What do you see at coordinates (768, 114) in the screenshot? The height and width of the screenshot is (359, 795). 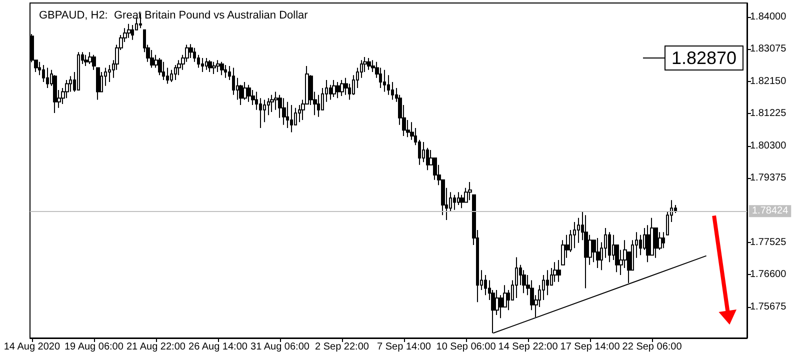 I see `y-tick-label: 1.81225` at bounding box center [768, 114].